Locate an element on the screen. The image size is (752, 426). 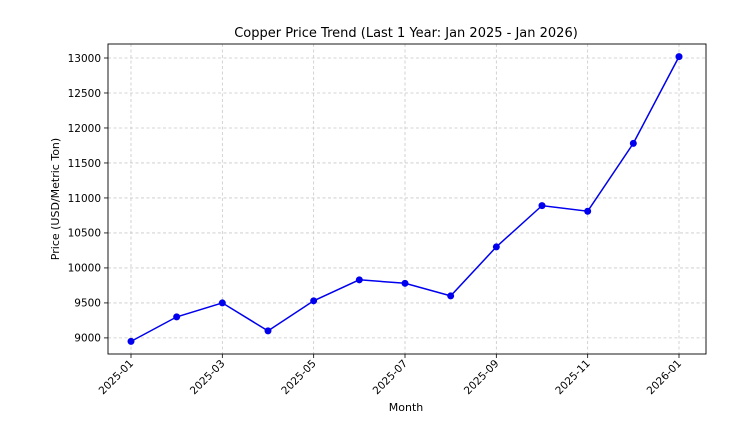
y-tick-label: 10000 is located at coordinates (84, 269).